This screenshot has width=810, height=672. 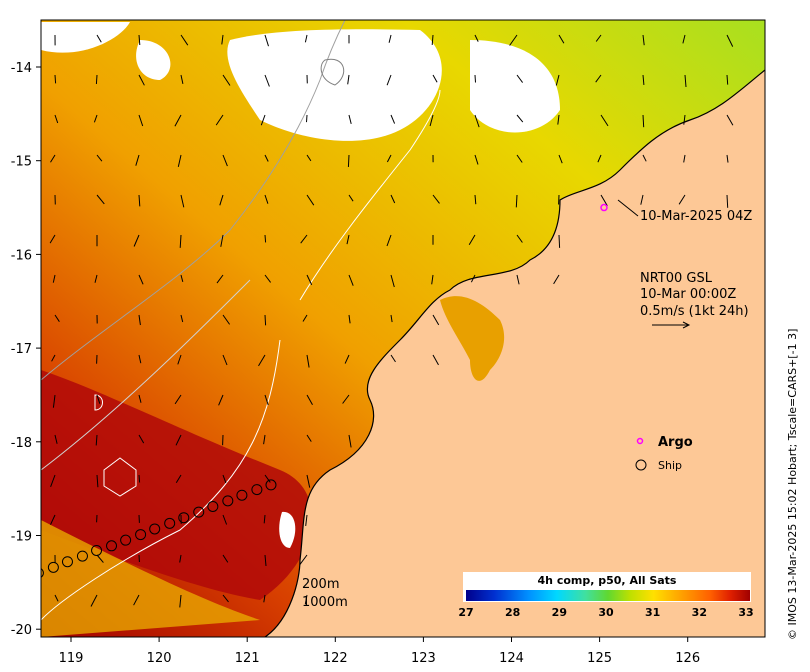 What do you see at coordinates (641, 465) in the screenshot?
I see `ship-legend-icon` at bounding box center [641, 465].